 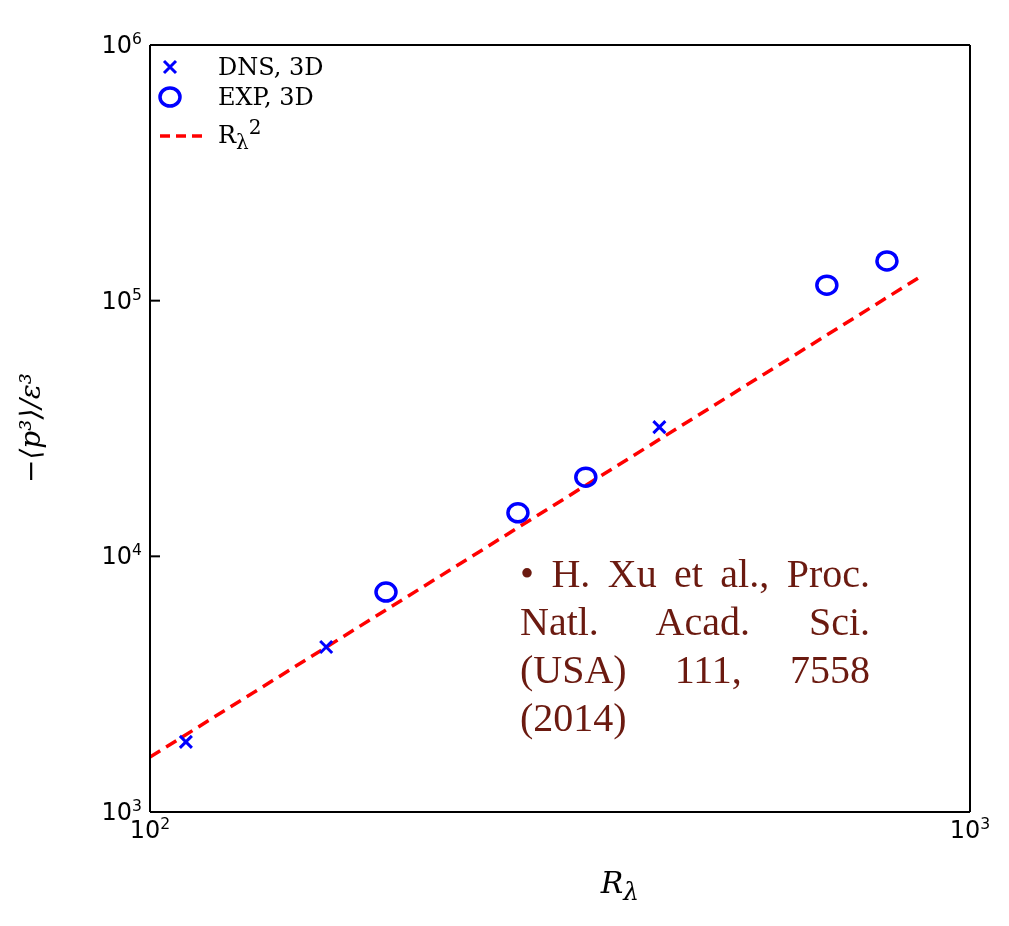 I want to click on legend-label: DNS, 3D, so click(x=271, y=67).